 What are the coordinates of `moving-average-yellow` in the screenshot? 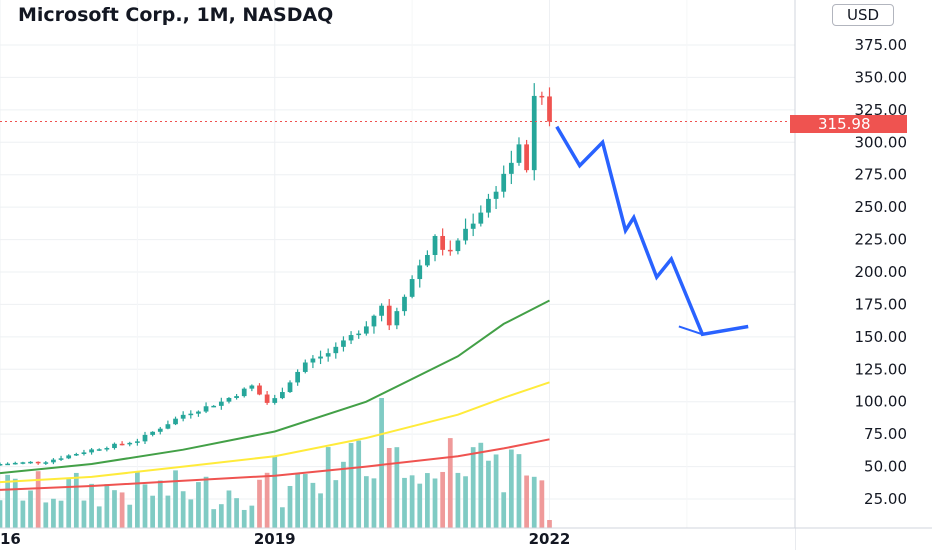 It's located at (275, 432).